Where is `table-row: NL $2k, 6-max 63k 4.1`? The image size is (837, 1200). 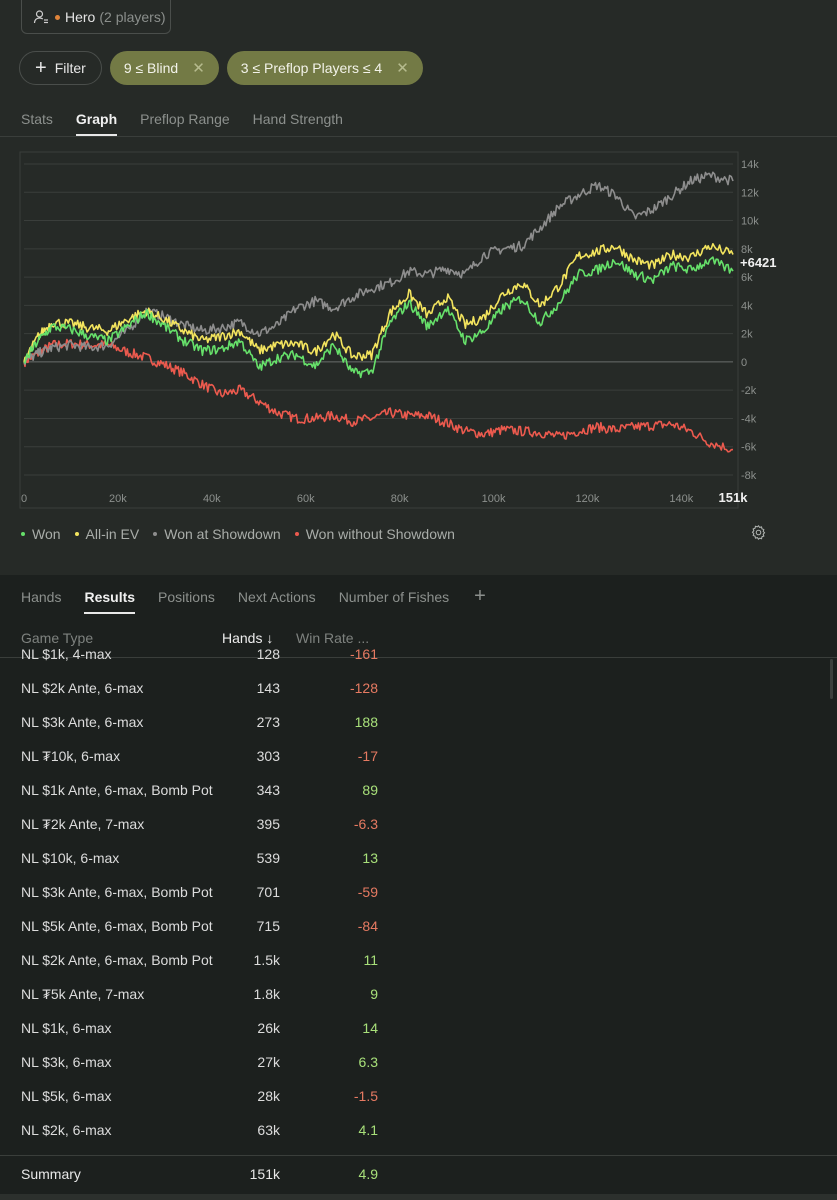
table-row: NL $2k, 6-max 63k 4.1 is located at coordinates (418, 1130).